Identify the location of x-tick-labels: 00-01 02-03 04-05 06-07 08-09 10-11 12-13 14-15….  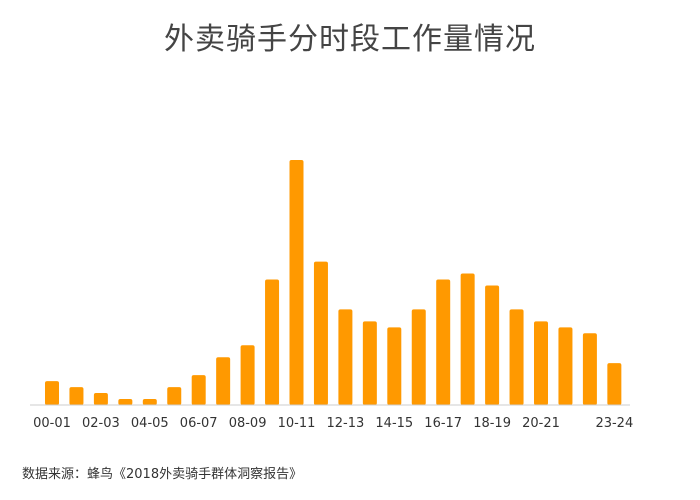
(333, 423).